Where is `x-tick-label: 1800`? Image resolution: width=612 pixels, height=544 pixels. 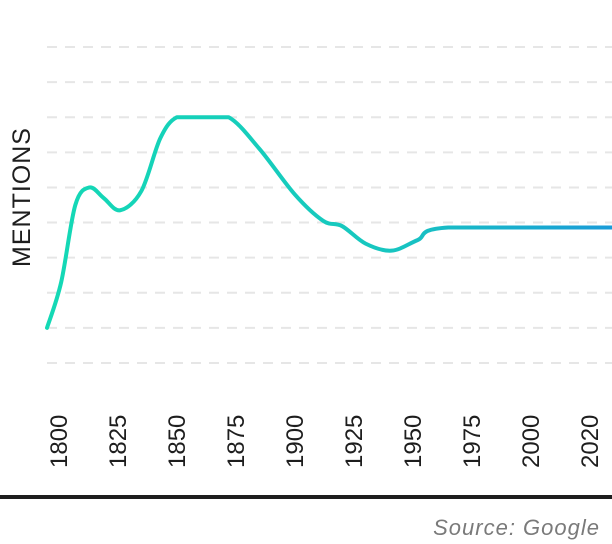 x-tick-label: 1800 is located at coordinates (59, 441).